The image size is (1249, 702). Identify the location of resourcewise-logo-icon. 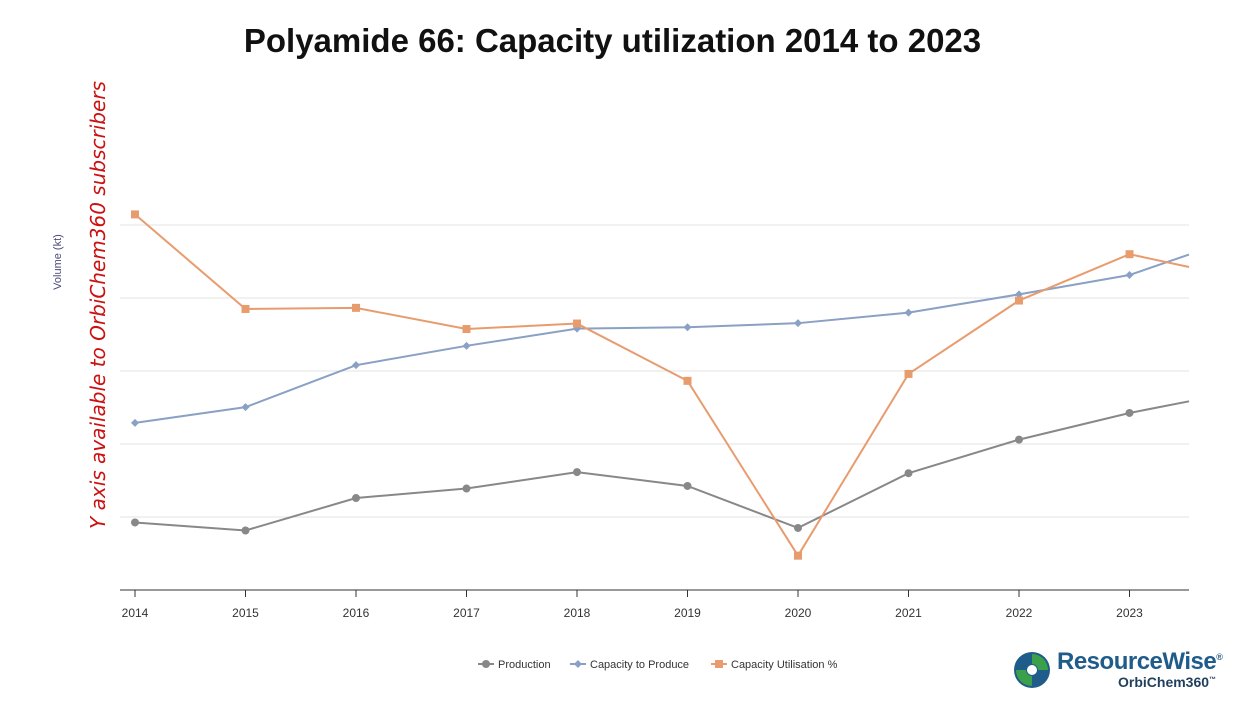
(1032, 670).